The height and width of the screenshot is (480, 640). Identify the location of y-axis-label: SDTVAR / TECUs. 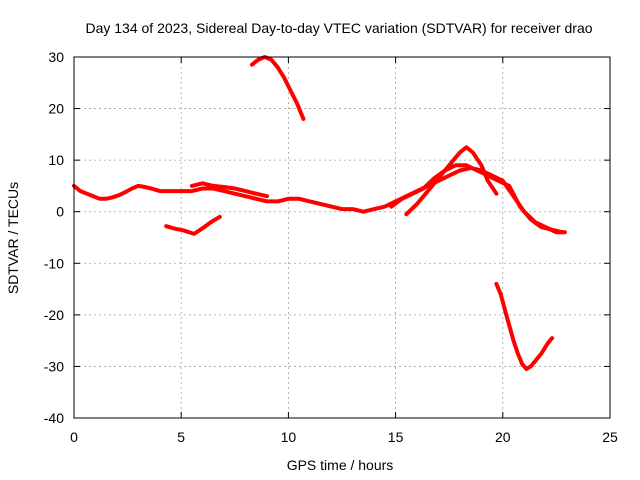
(13, 238).